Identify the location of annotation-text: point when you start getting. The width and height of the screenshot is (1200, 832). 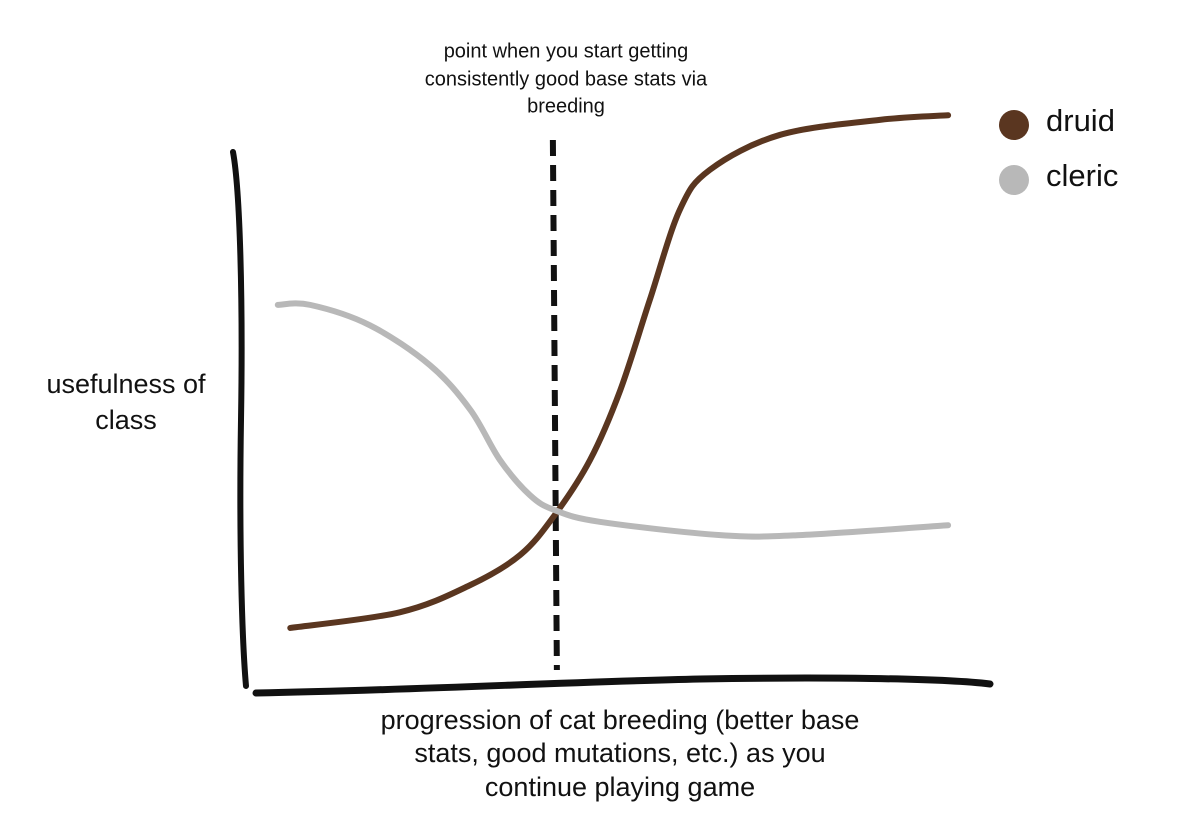
(566, 51).